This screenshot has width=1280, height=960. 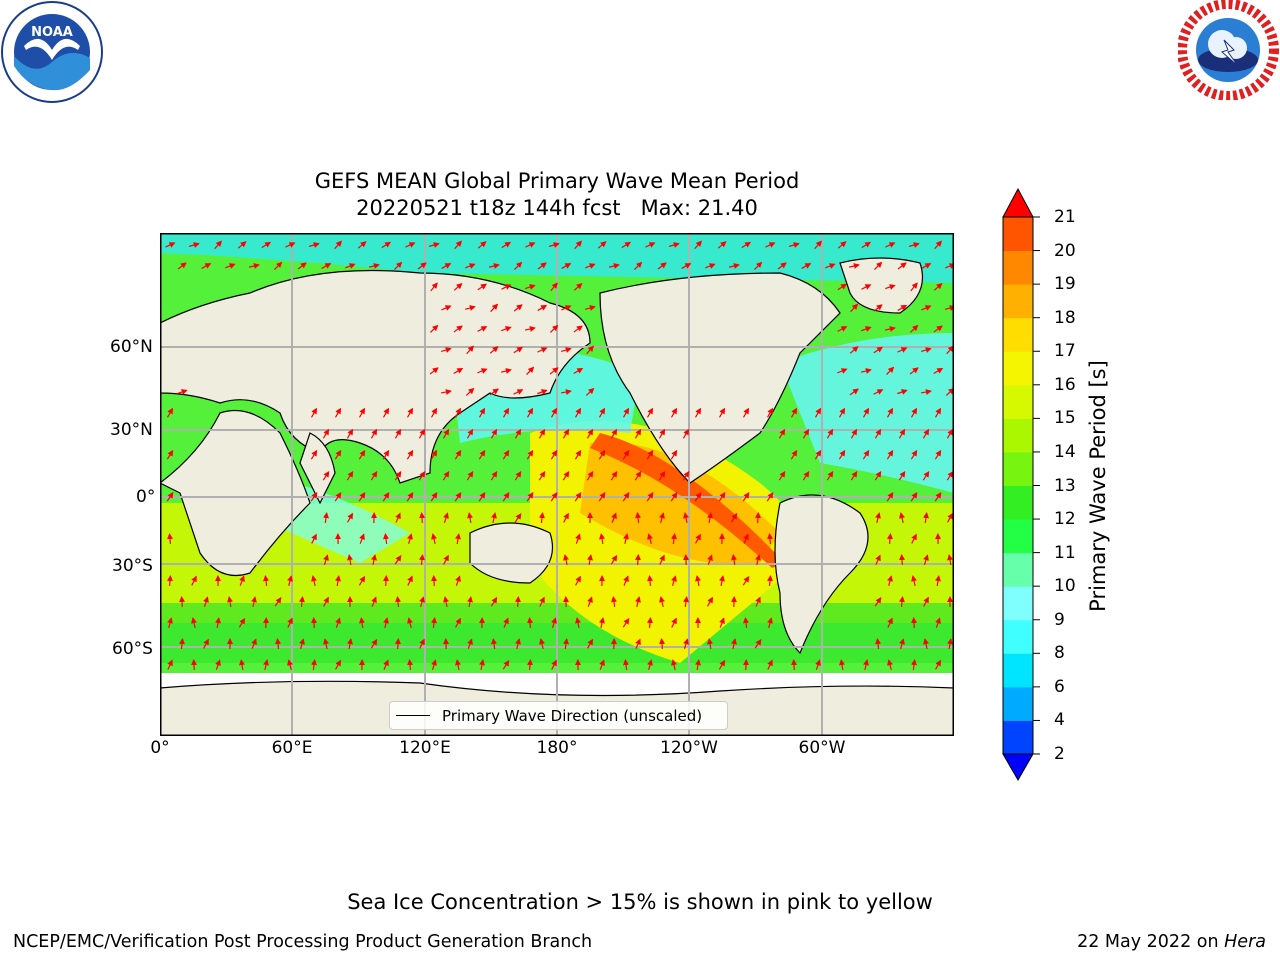 What do you see at coordinates (132, 649) in the screenshot?
I see `lat-tick-4: 60°S` at bounding box center [132, 649].